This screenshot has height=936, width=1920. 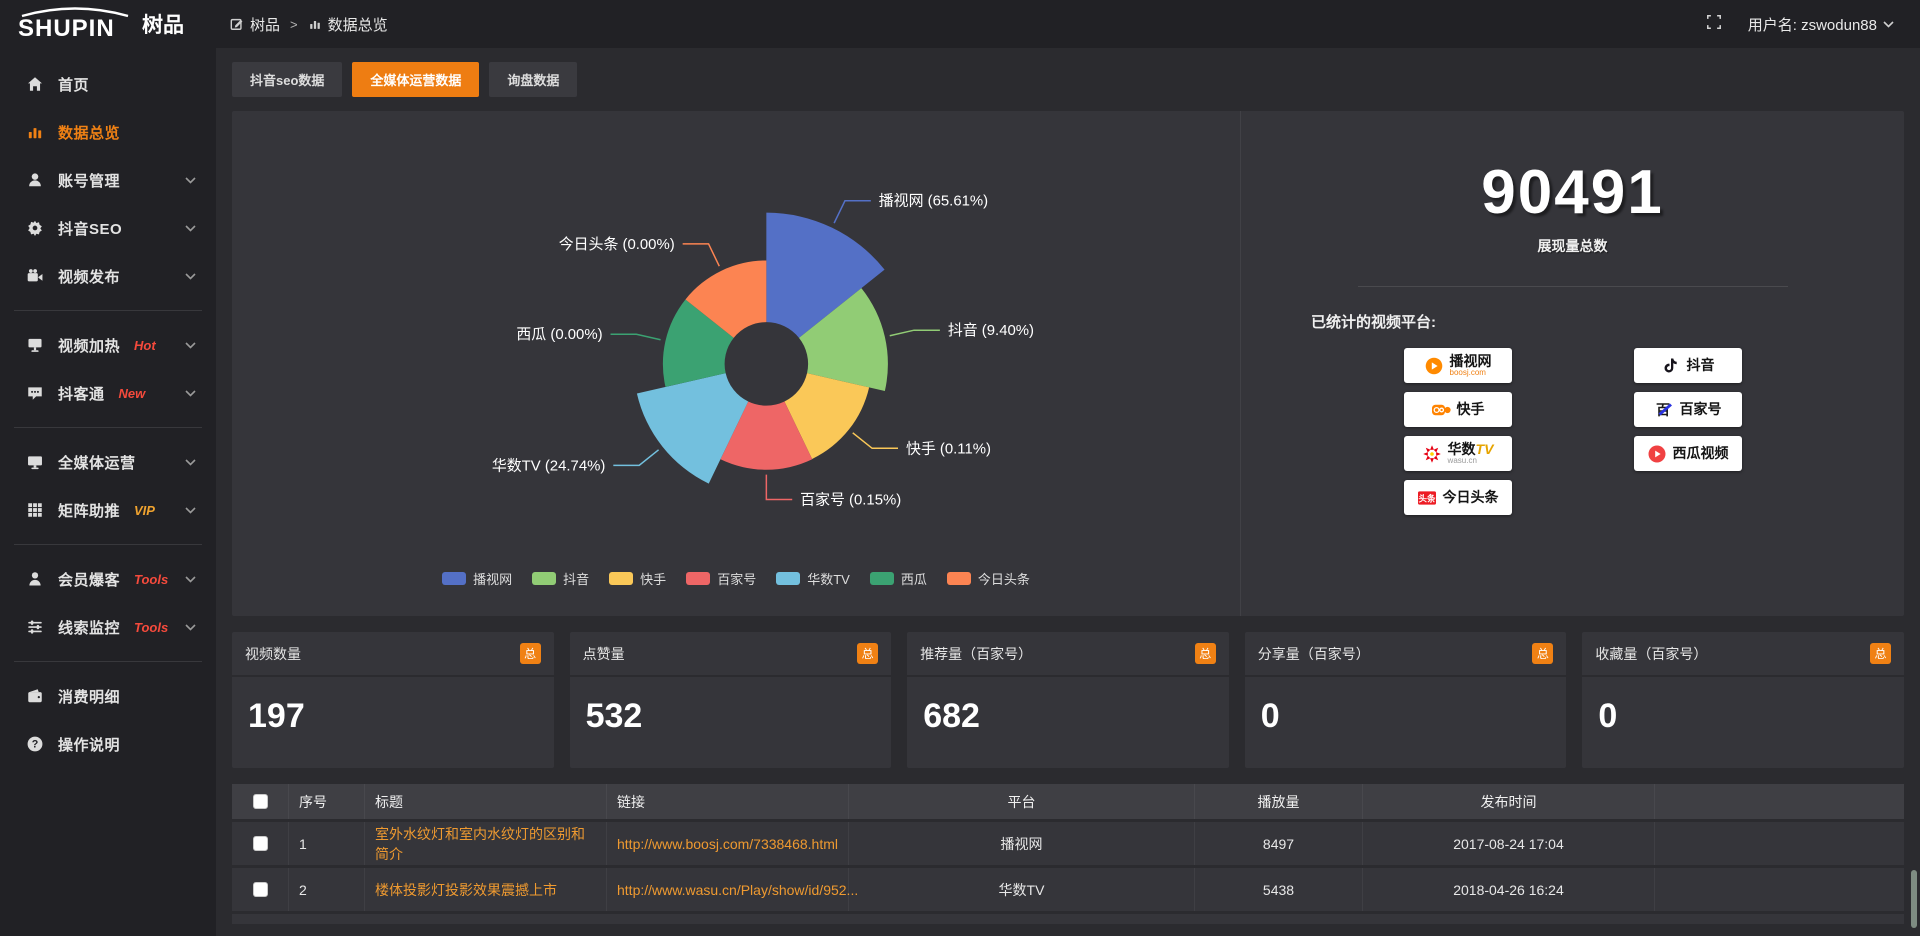 What do you see at coordinates (1068, 79) in the screenshot?
I see `data-tabs: 抖音seo数据 全媒体运营数据 询盘数据` at bounding box center [1068, 79].